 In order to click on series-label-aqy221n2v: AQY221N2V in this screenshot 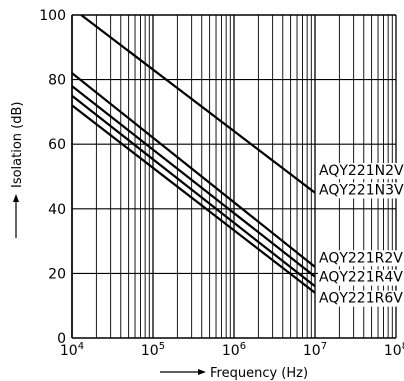, I will do `click(361, 171)`.